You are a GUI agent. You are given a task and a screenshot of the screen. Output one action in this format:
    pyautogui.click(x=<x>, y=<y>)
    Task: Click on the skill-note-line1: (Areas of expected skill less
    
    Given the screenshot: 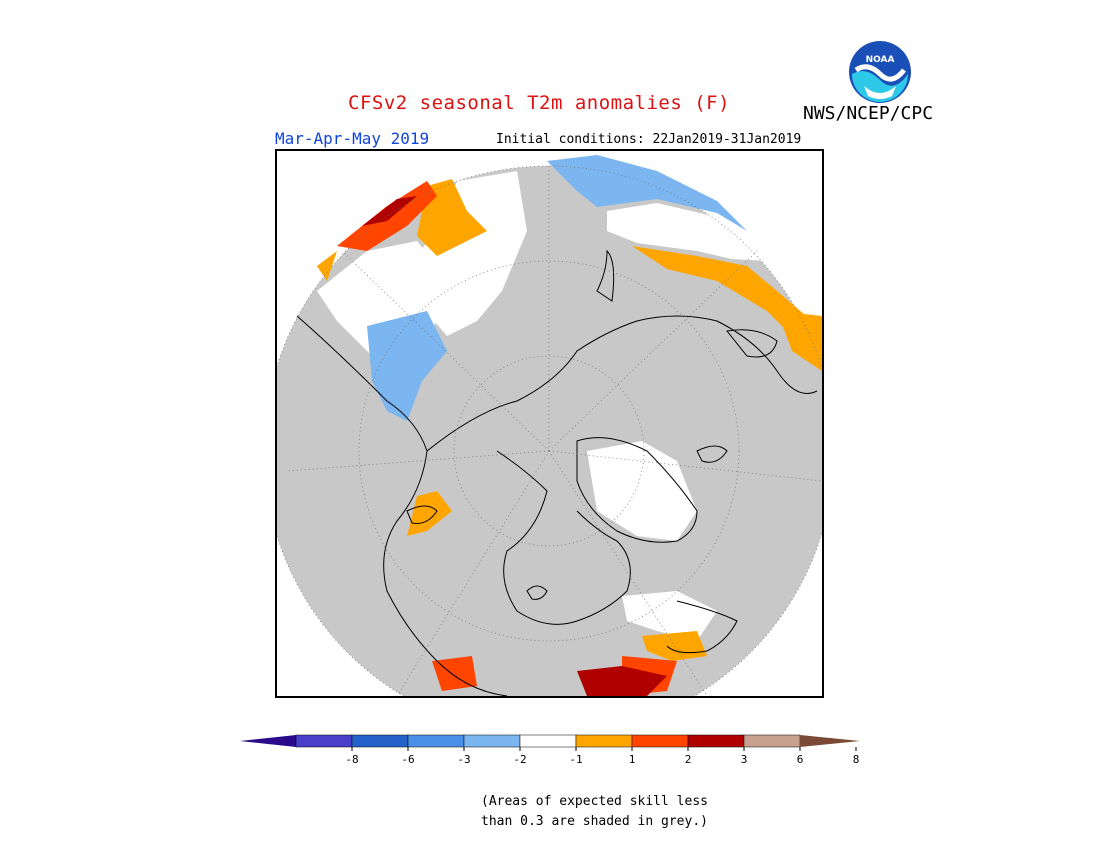 What is the action you would take?
    pyautogui.click(x=594, y=801)
    